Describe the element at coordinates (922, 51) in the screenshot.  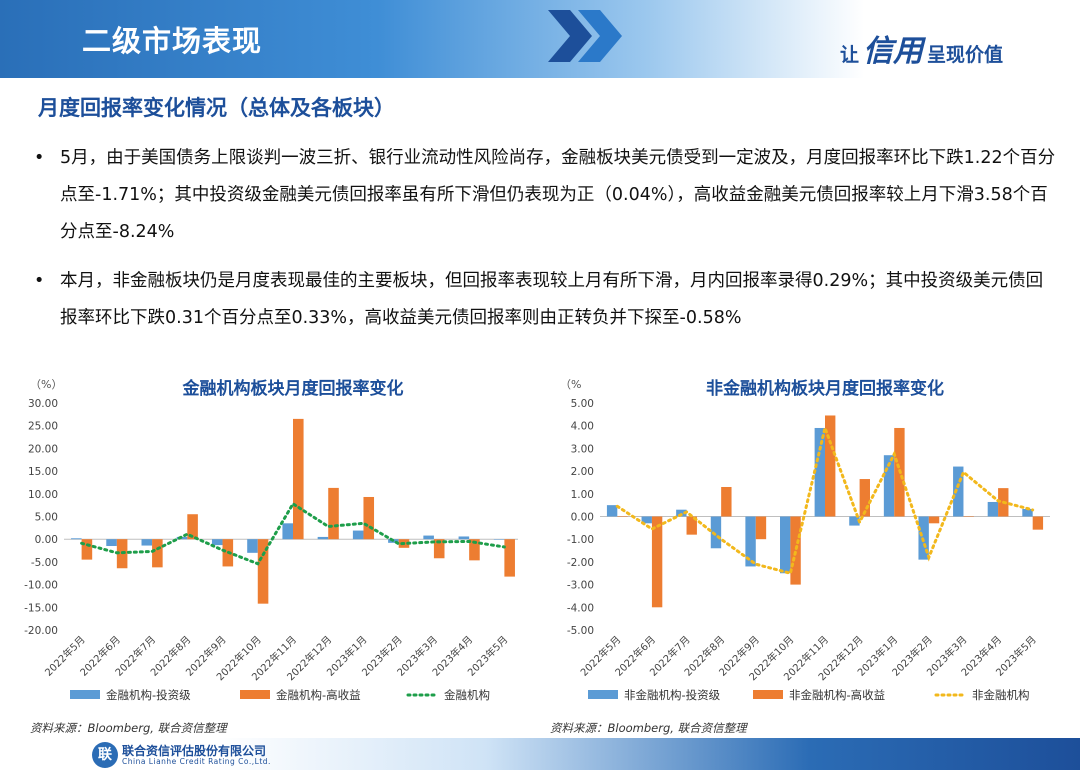
I see `slogan: 让信用 呈现价值` at that location.